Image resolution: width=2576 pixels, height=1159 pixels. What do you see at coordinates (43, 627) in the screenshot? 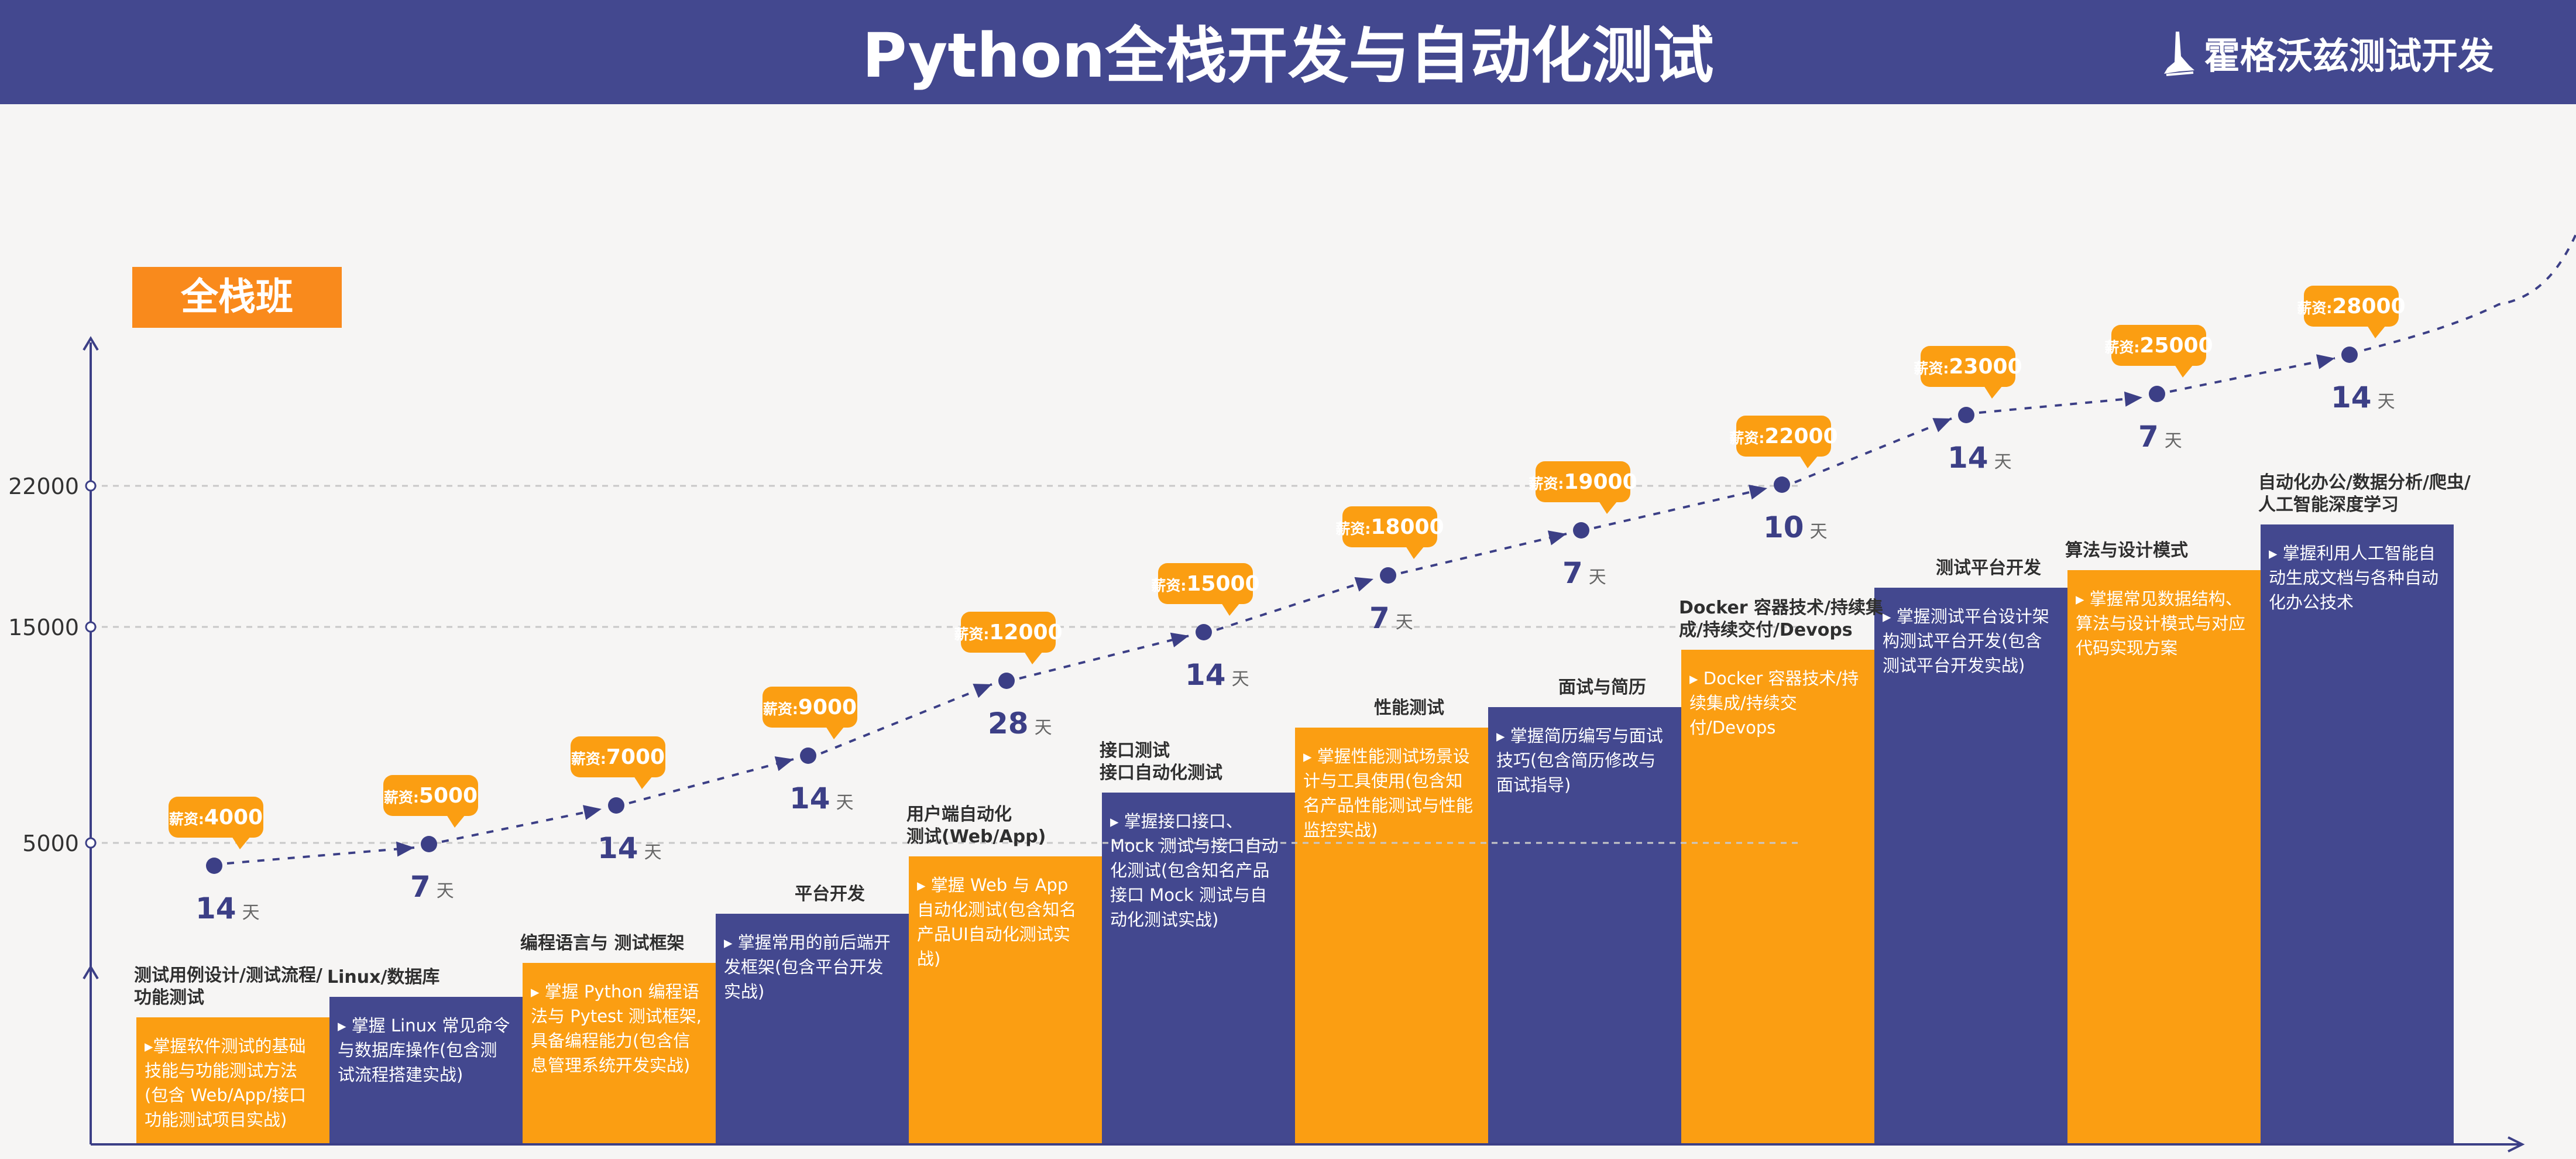
I see `y-tick-label: 15000` at bounding box center [43, 627].